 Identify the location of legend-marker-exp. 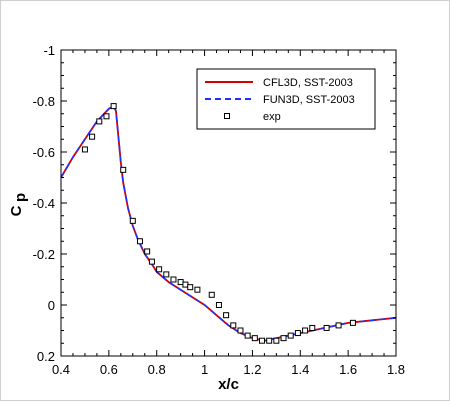
(227, 116).